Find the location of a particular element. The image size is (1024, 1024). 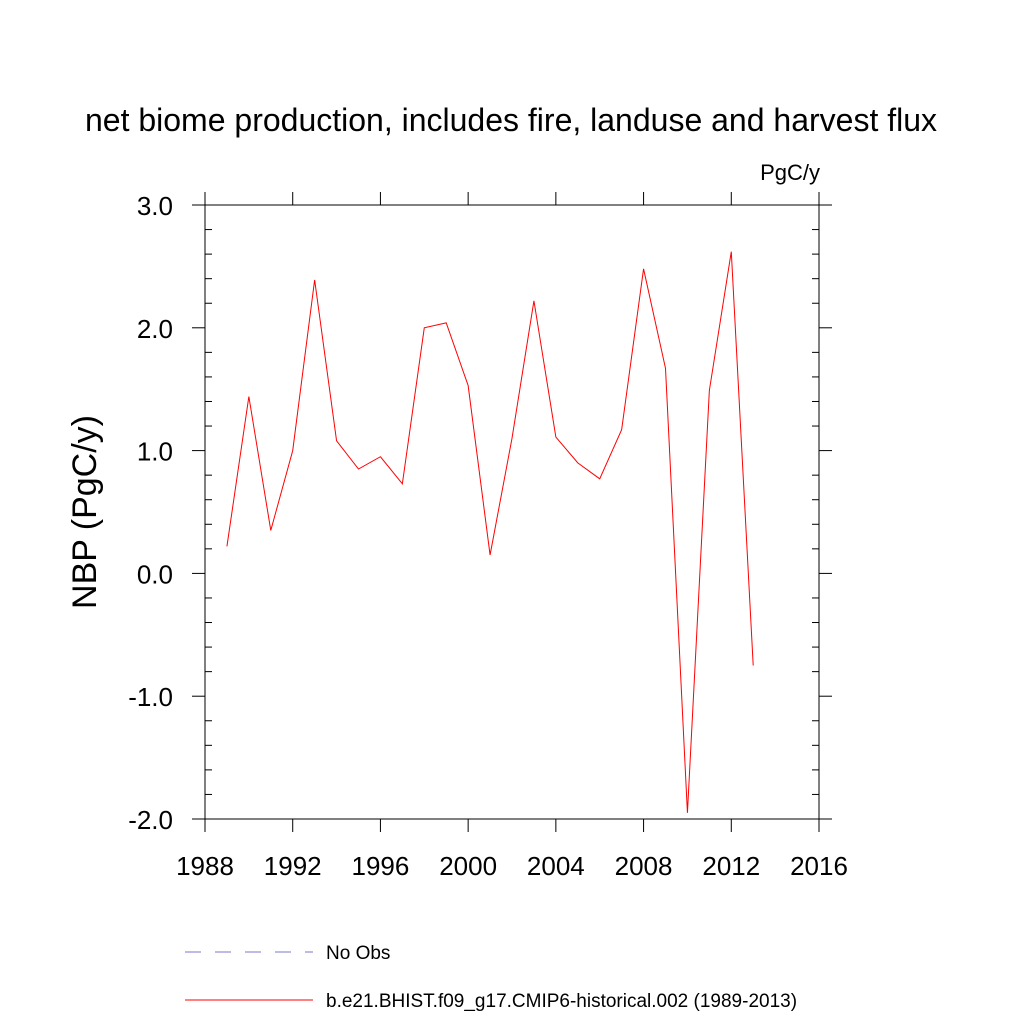

x-tick-label: 2012 is located at coordinates (731, 866).